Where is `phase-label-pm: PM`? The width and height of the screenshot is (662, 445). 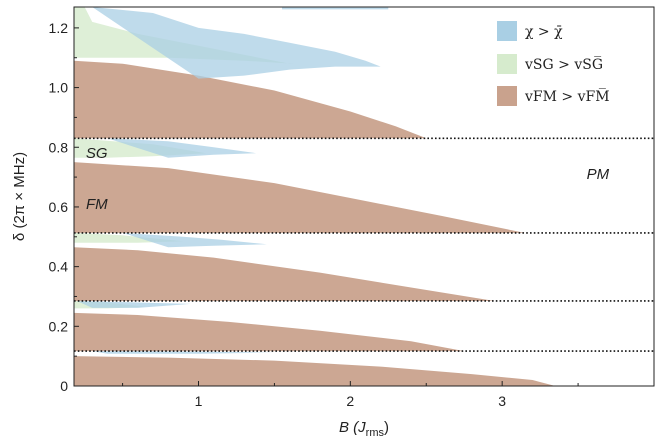 phase-label-pm: PM is located at coordinates (598, 174).